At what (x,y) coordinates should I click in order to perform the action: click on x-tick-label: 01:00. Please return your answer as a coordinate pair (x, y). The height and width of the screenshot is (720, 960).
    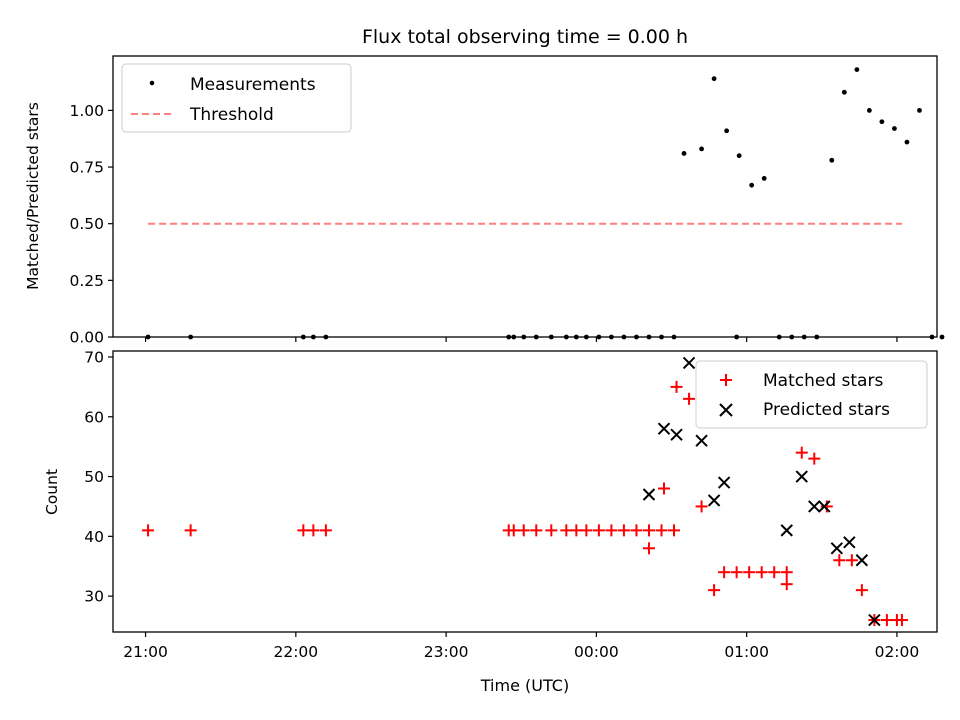
    Looking at the image, I should click on (746, 652).